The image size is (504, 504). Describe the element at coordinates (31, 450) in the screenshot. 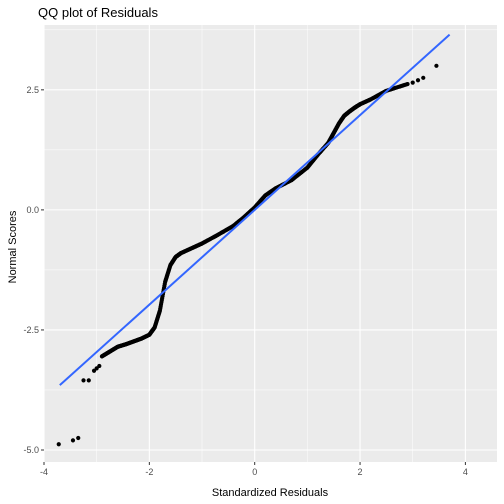

I see `y-tick-label: -5.0` at that location.